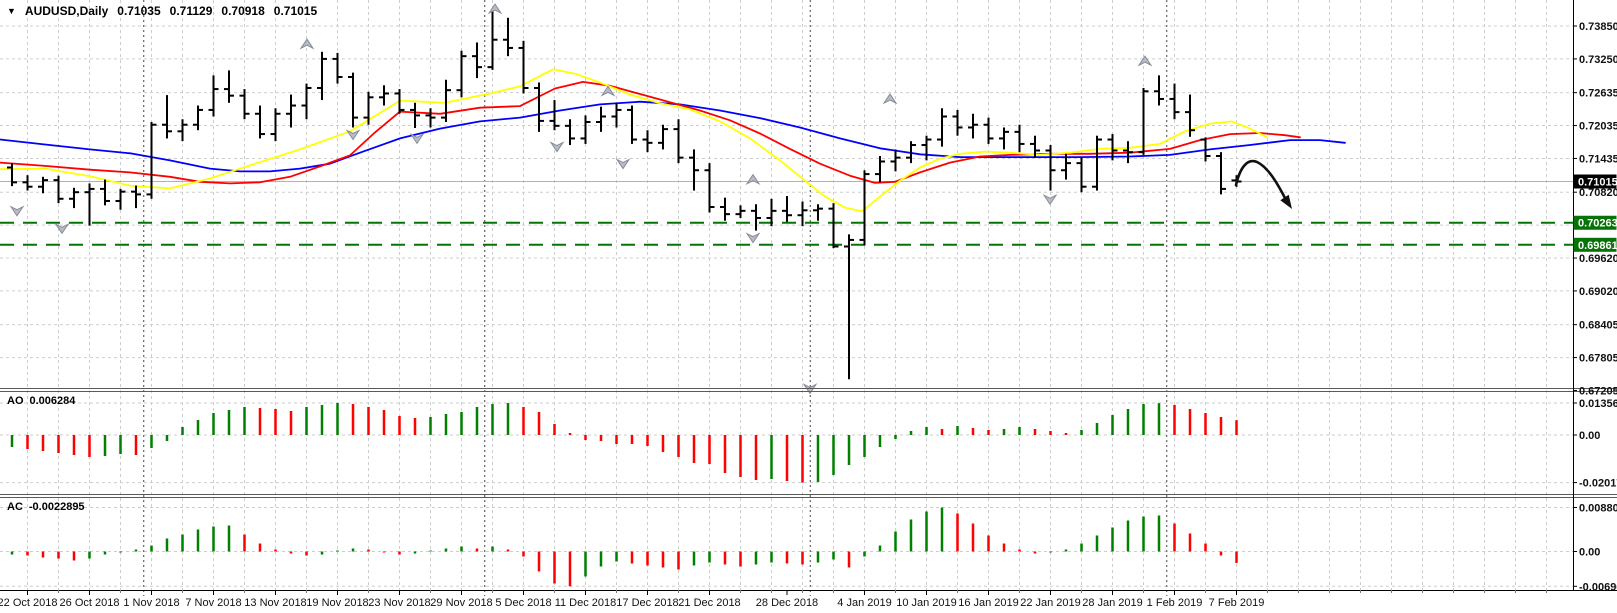  Describe the element at coordinates (988, 603) in the screenshot. I see `date-label: 16 Jan 2019` at that location.